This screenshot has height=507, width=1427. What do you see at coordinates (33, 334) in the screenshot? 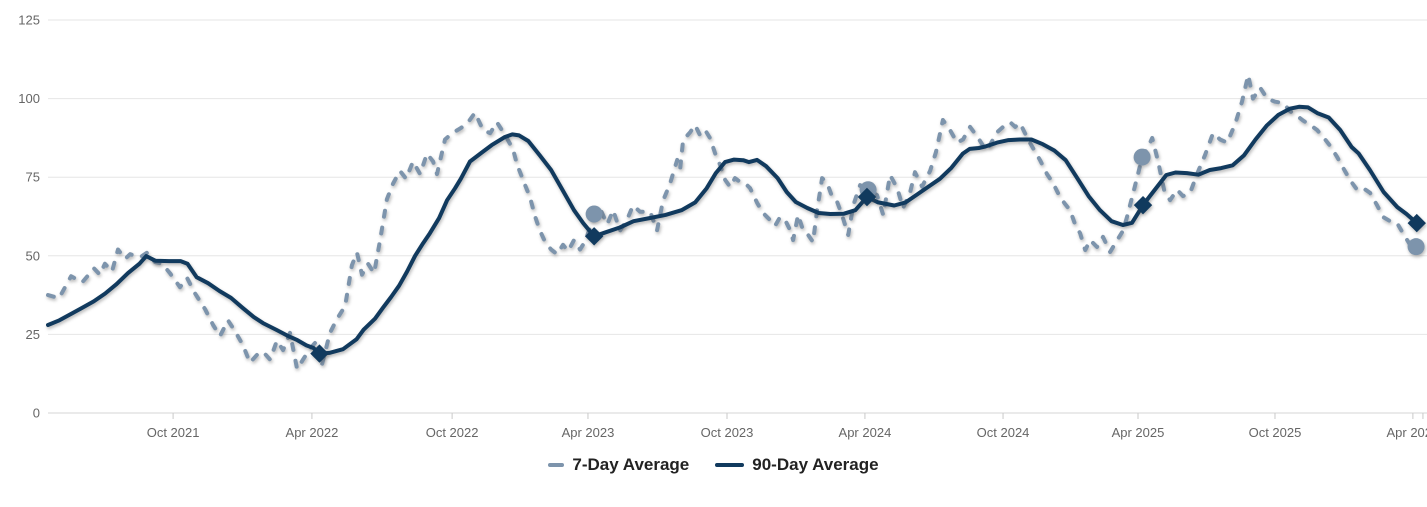
I see `y-axis-tick-label: 25` at bounding box center [33, 334].